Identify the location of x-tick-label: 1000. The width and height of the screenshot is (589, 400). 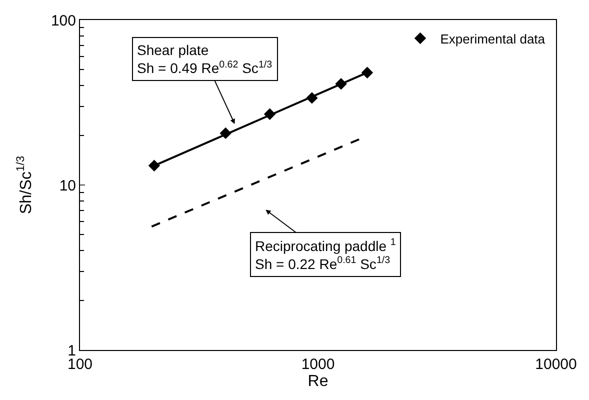
(318, 364).